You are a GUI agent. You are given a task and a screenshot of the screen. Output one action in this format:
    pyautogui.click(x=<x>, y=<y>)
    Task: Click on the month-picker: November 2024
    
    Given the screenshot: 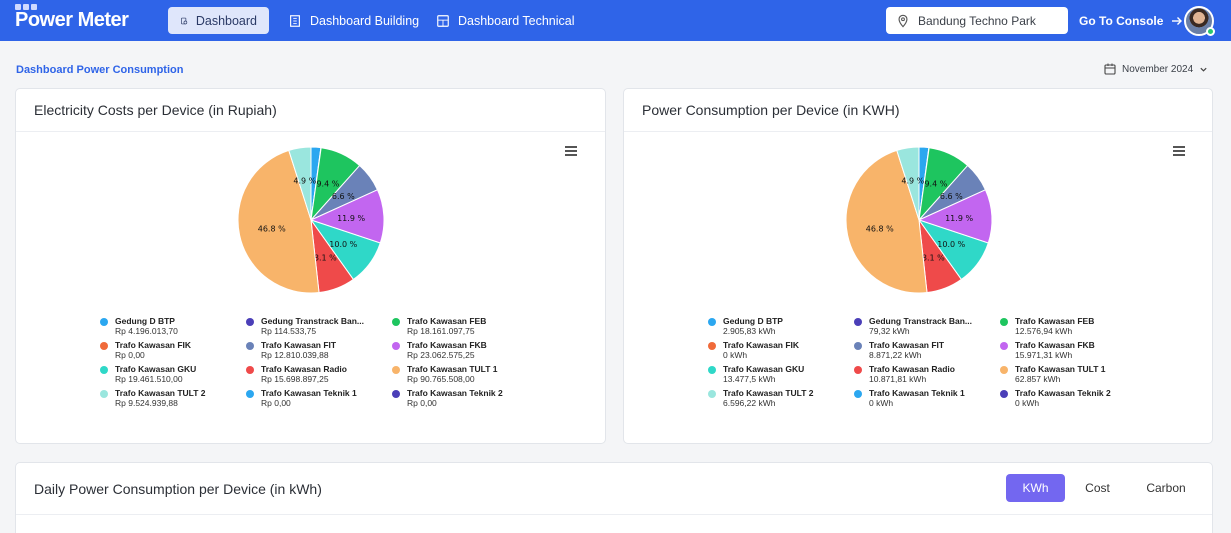 What is the action you would take?
    pyautogui.click(x=1156, y=69)
    